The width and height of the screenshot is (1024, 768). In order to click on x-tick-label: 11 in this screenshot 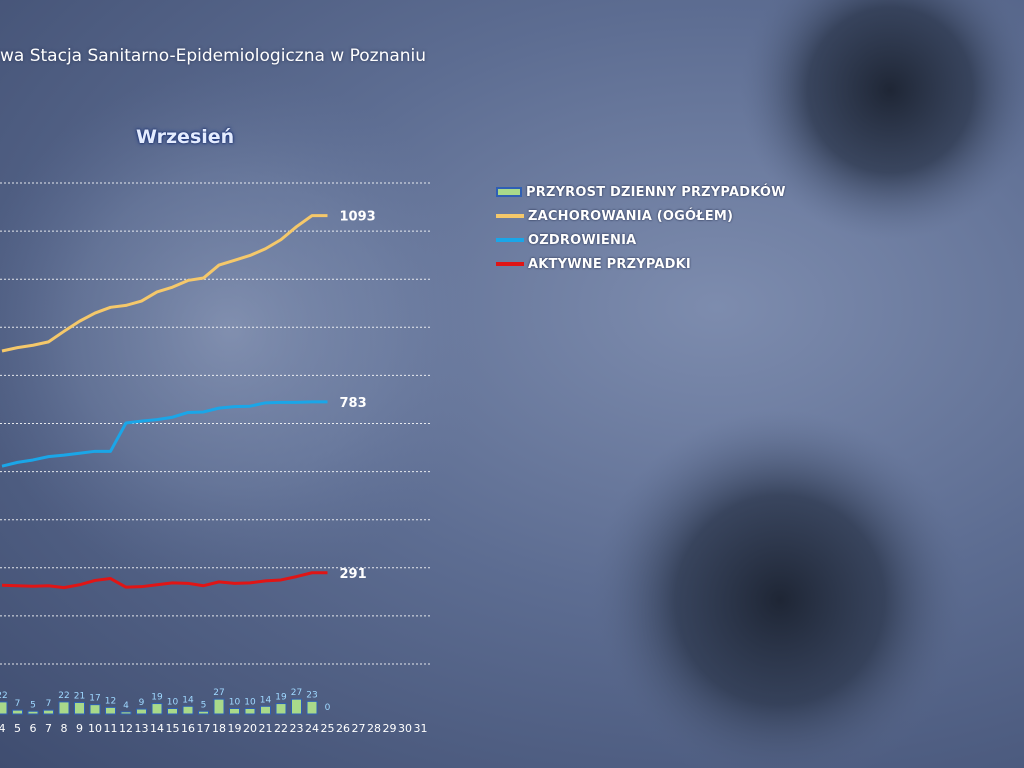, I will do `click(111, 728)`.